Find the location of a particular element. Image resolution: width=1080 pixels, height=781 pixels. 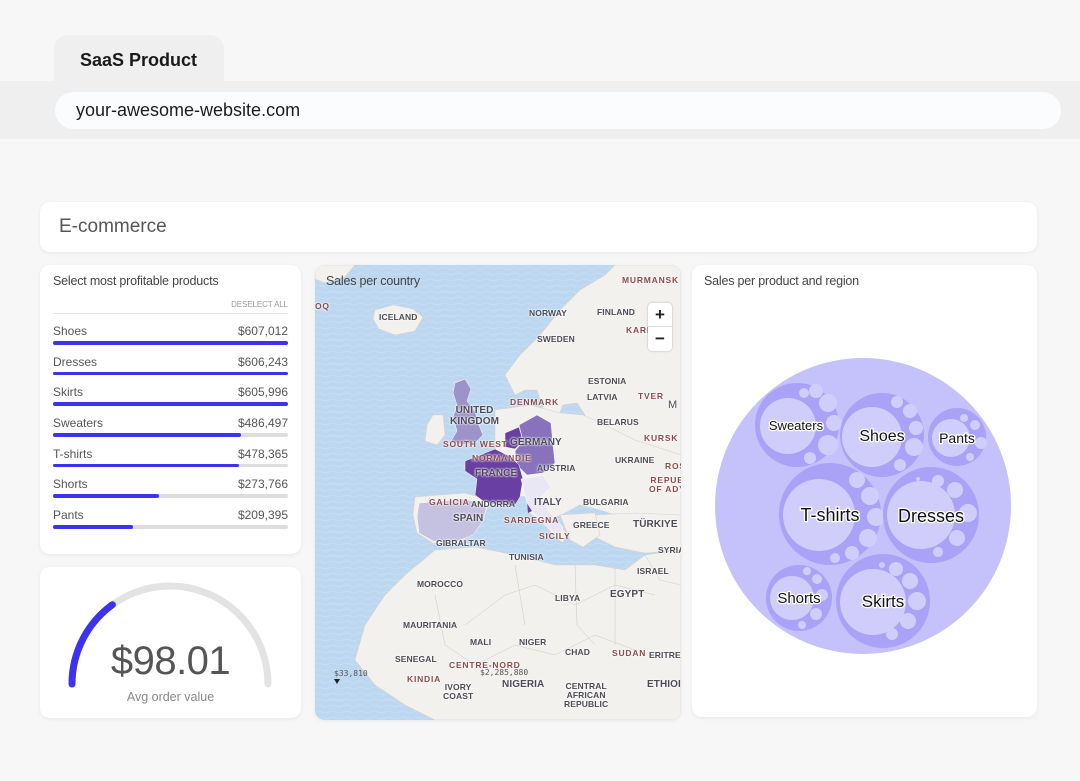

map-label: SOUTH WEST is located at coordinates (475, 444).